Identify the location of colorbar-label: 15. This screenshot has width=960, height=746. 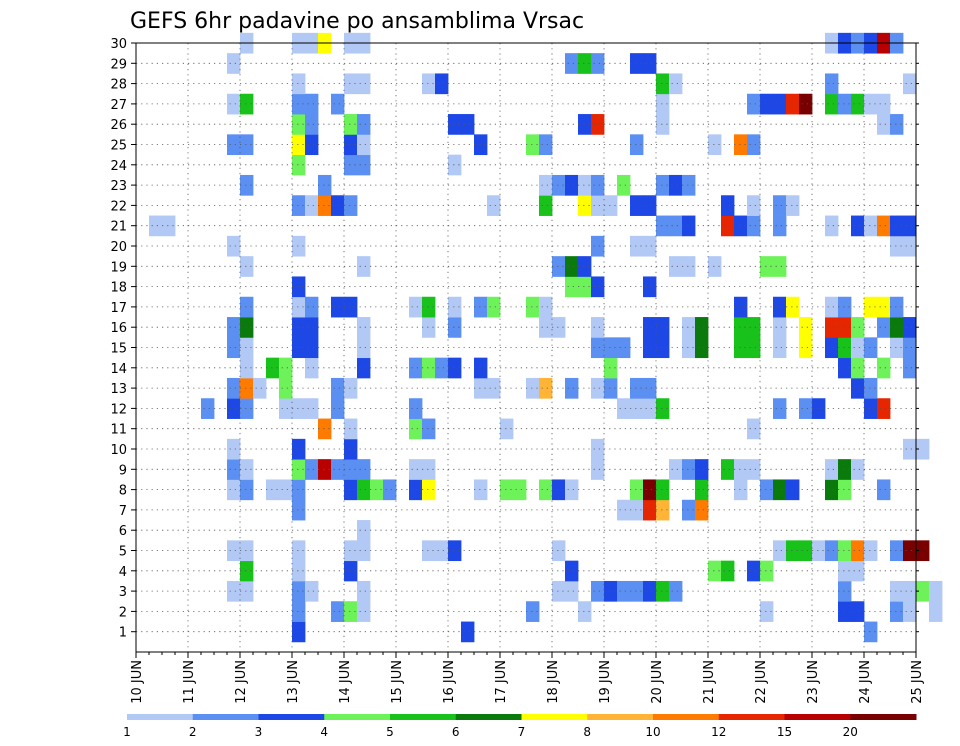
(784, 732).